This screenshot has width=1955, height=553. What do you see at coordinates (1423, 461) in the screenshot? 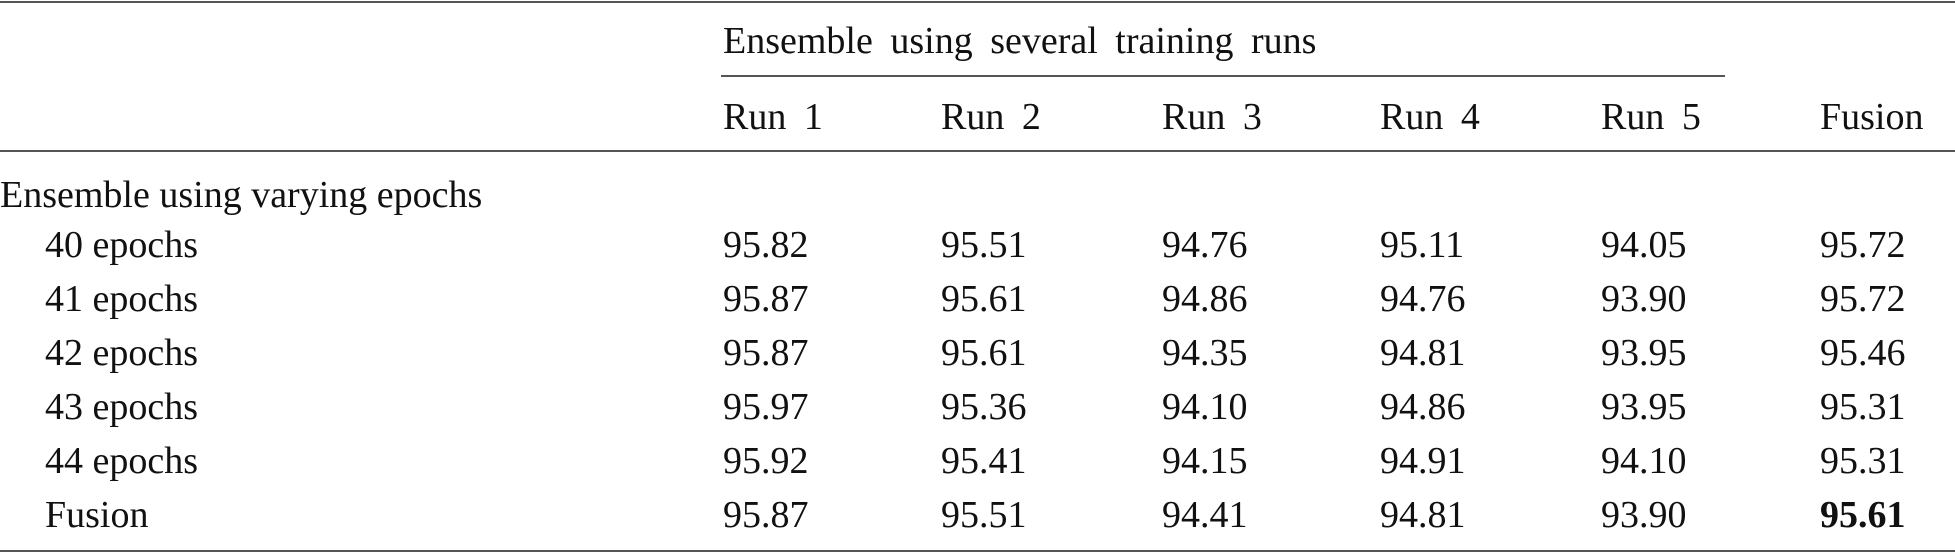
I see `table-cell: 94.91` at bounding box center [1423, 461].